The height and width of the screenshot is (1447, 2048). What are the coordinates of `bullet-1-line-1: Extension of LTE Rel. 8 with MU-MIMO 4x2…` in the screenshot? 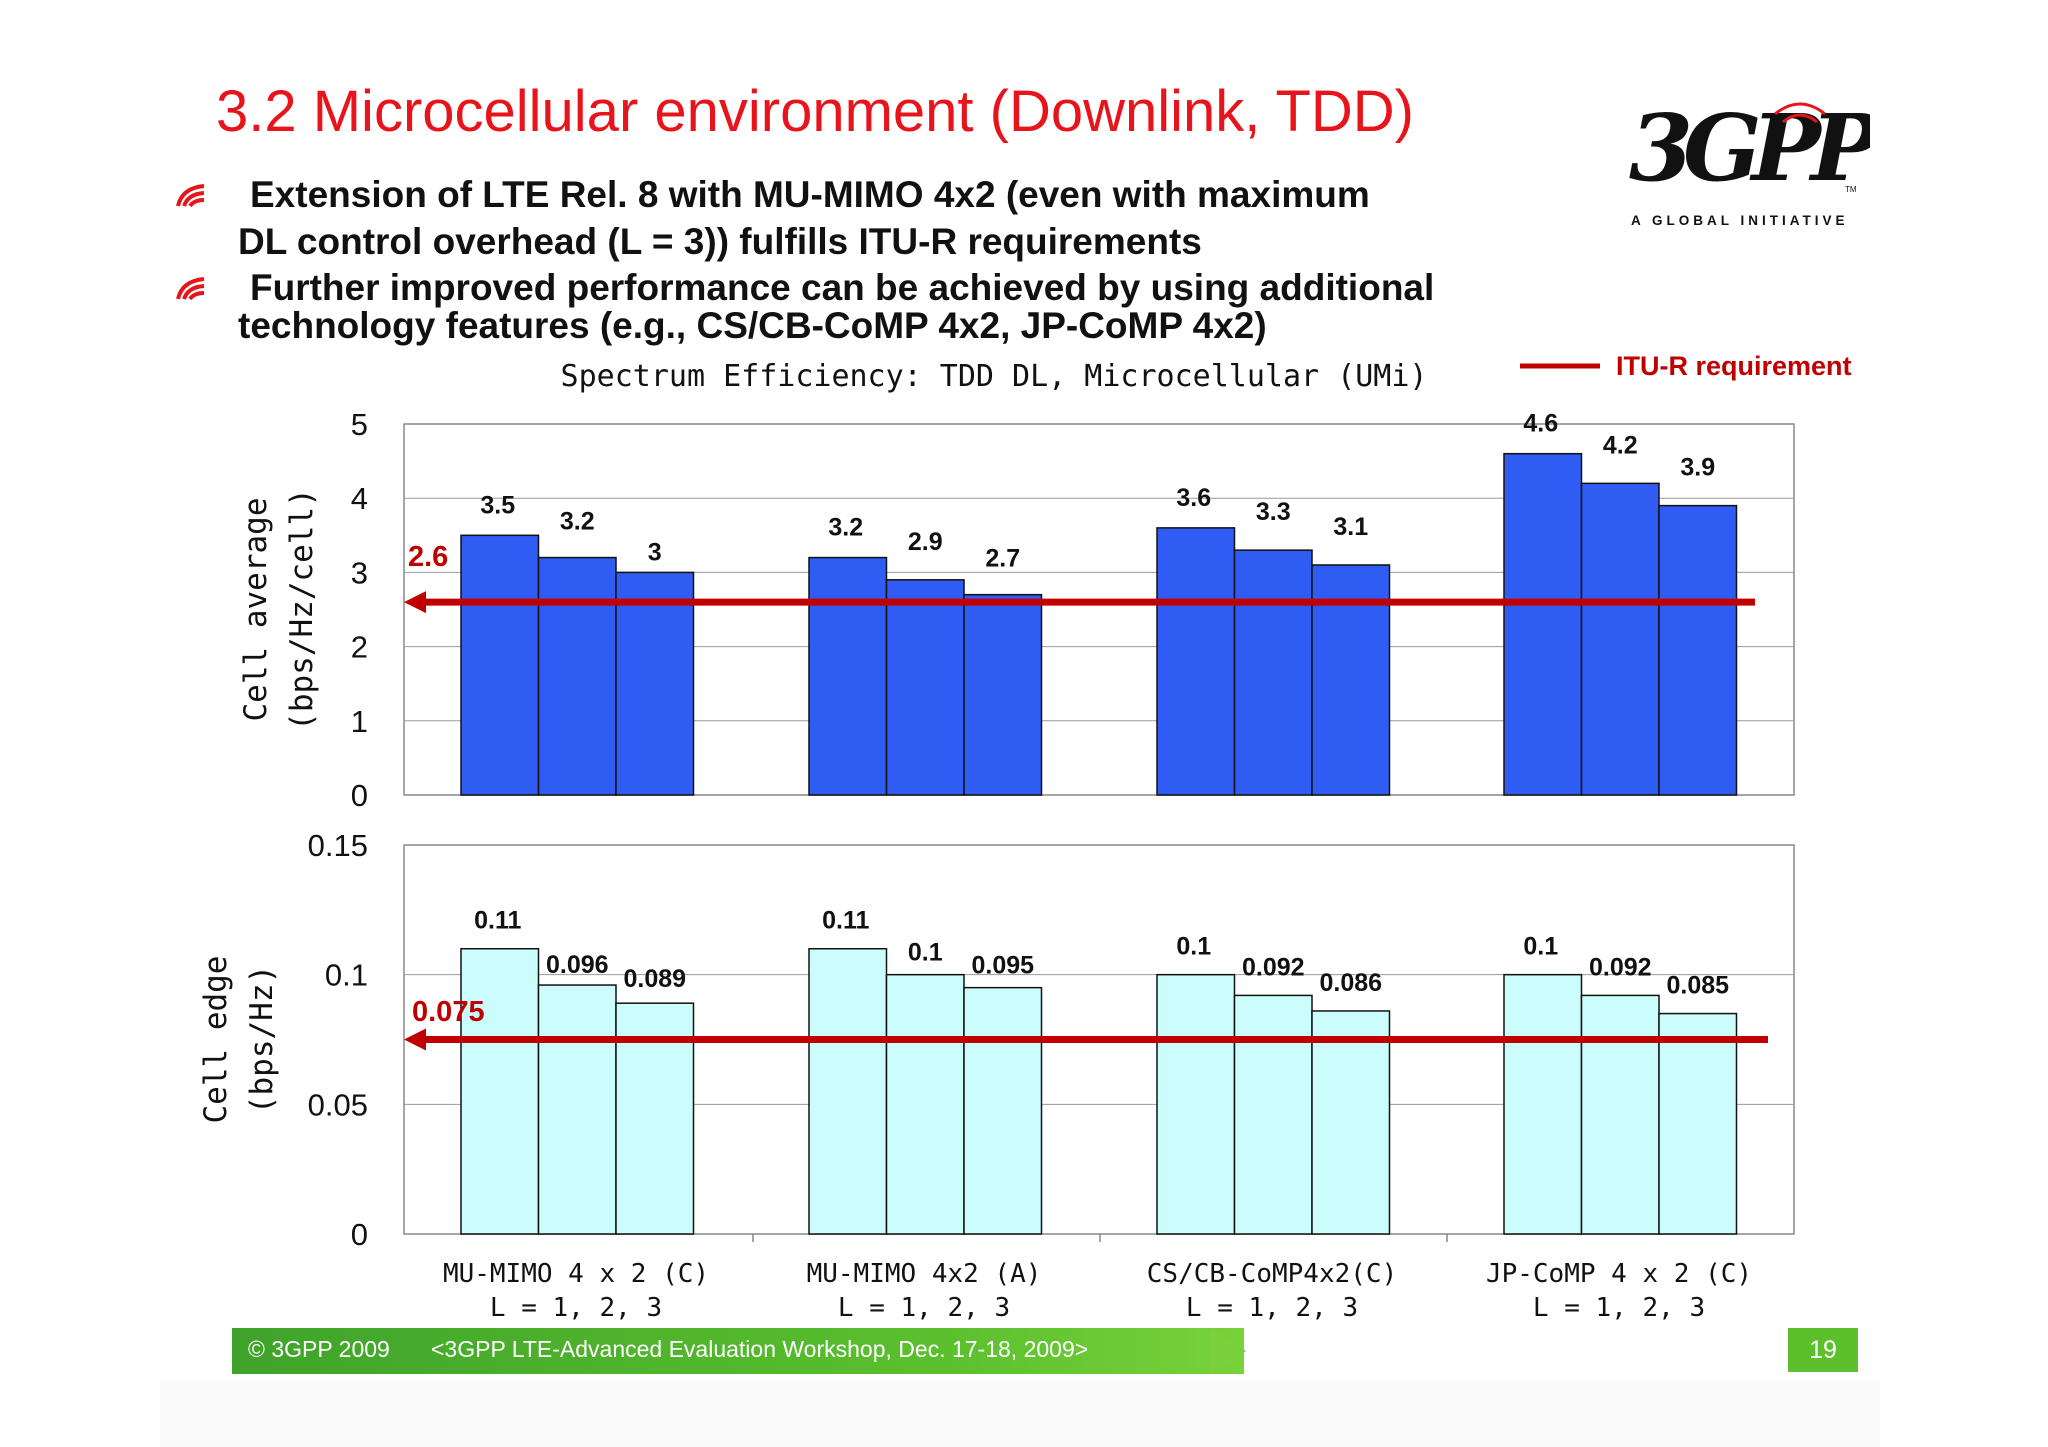 It's located at (810, 194).